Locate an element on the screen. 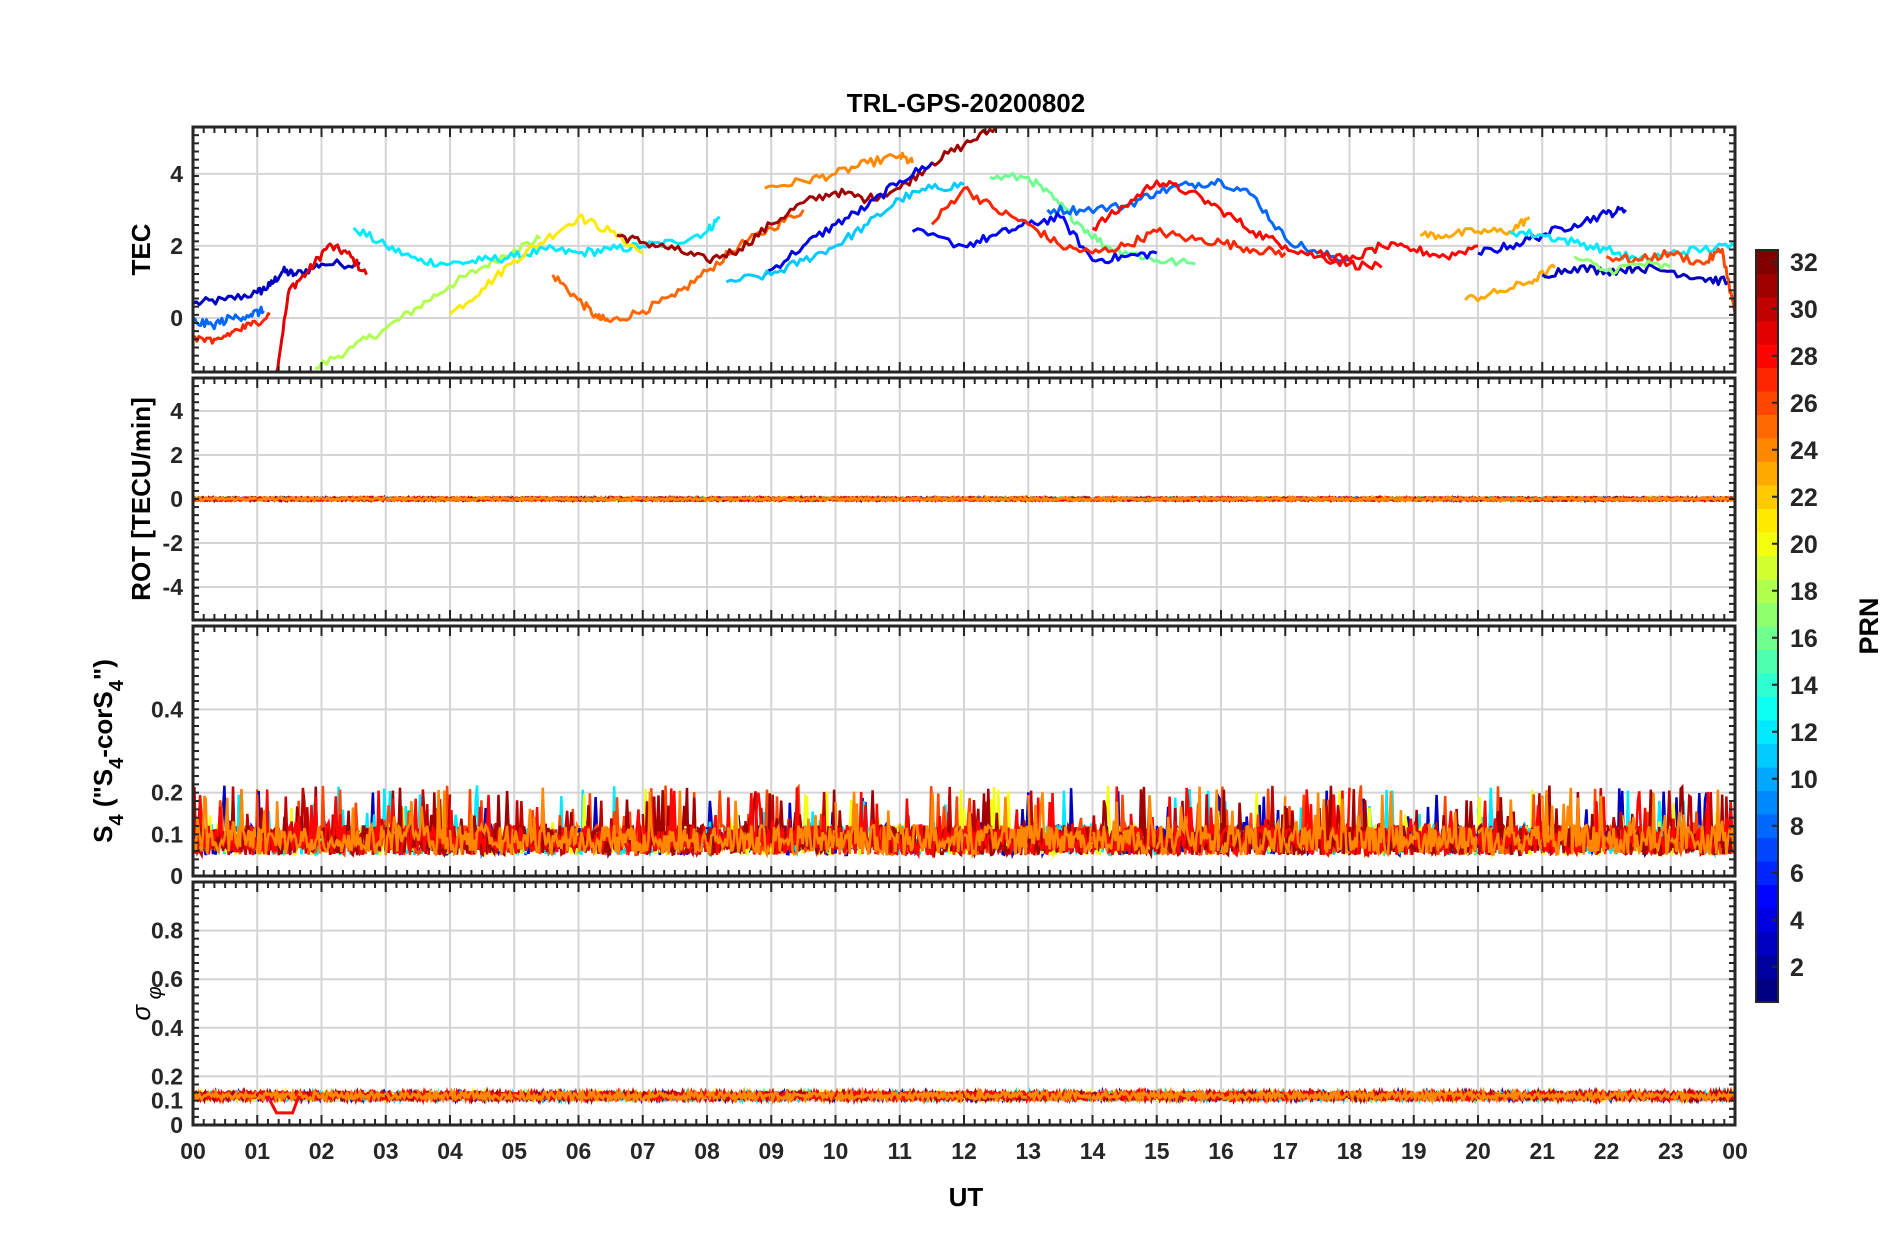 The height and width of the screenshot is (1236, 1902). colorbar-tick-label: 12 is located at coordinates (1804, 733).